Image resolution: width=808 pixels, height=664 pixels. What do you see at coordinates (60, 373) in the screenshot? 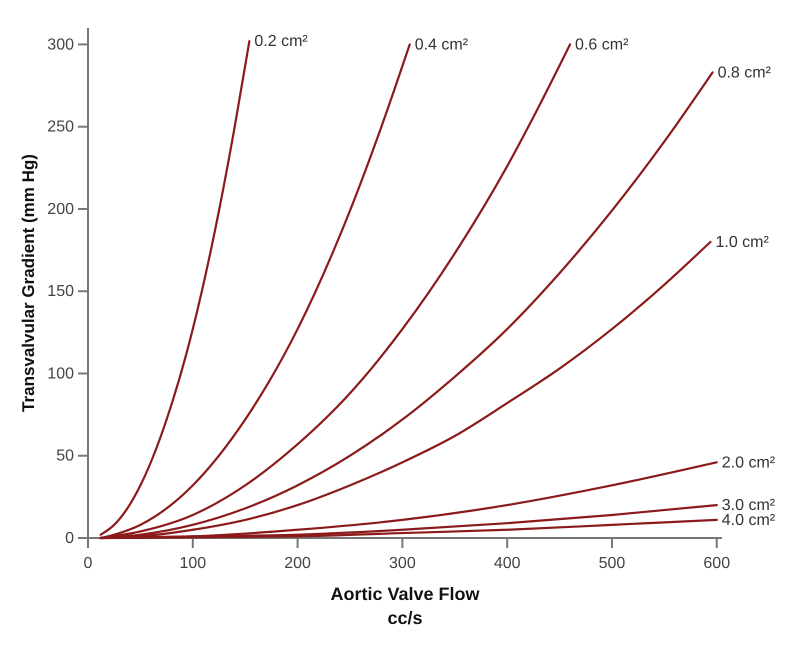
I see `y-tick-label: 100` at bounding box center [60, 373].